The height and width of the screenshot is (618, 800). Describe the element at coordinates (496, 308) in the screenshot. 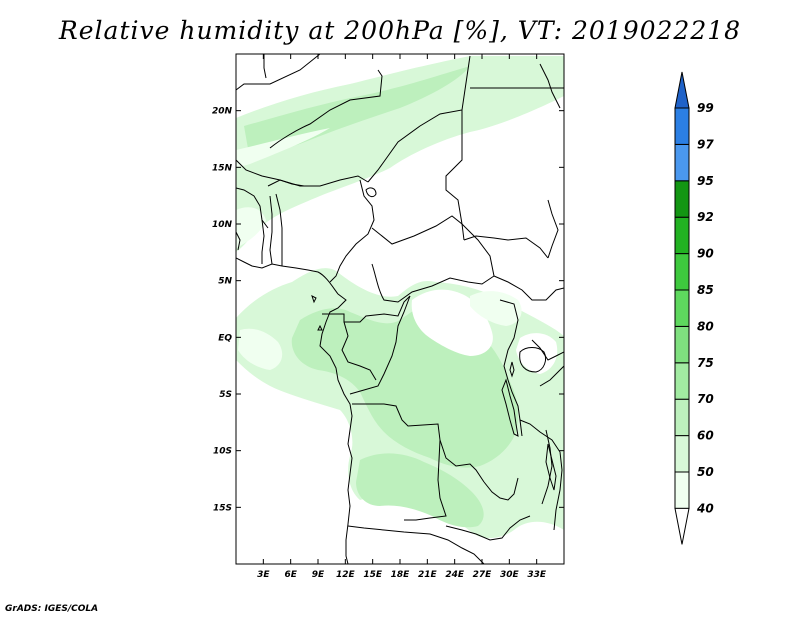

I see `humidity-patch-southeast` at that location.